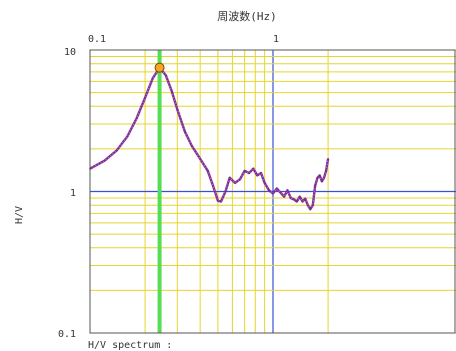  What do you see at coordinates (67, 334) in the screenshot?
I see `y-tick-label-0.1: 0.1` at bounding box center [67, 334].